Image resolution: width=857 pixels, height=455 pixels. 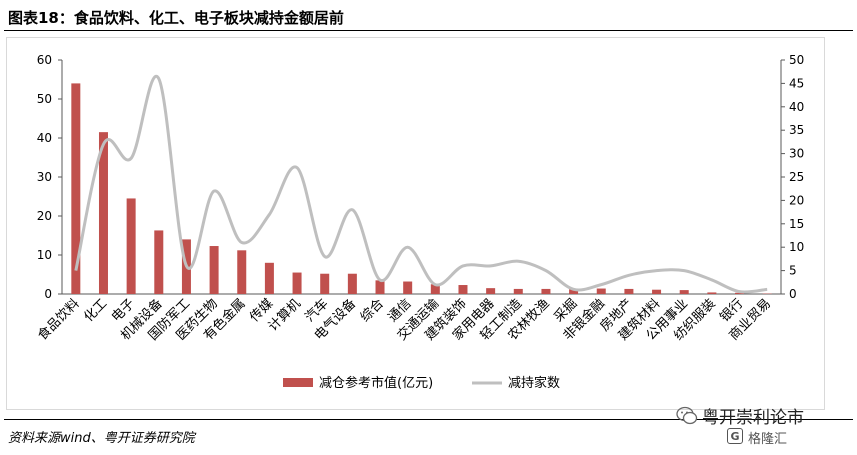 I want to click on top-rule, so click(x=428, y=30).